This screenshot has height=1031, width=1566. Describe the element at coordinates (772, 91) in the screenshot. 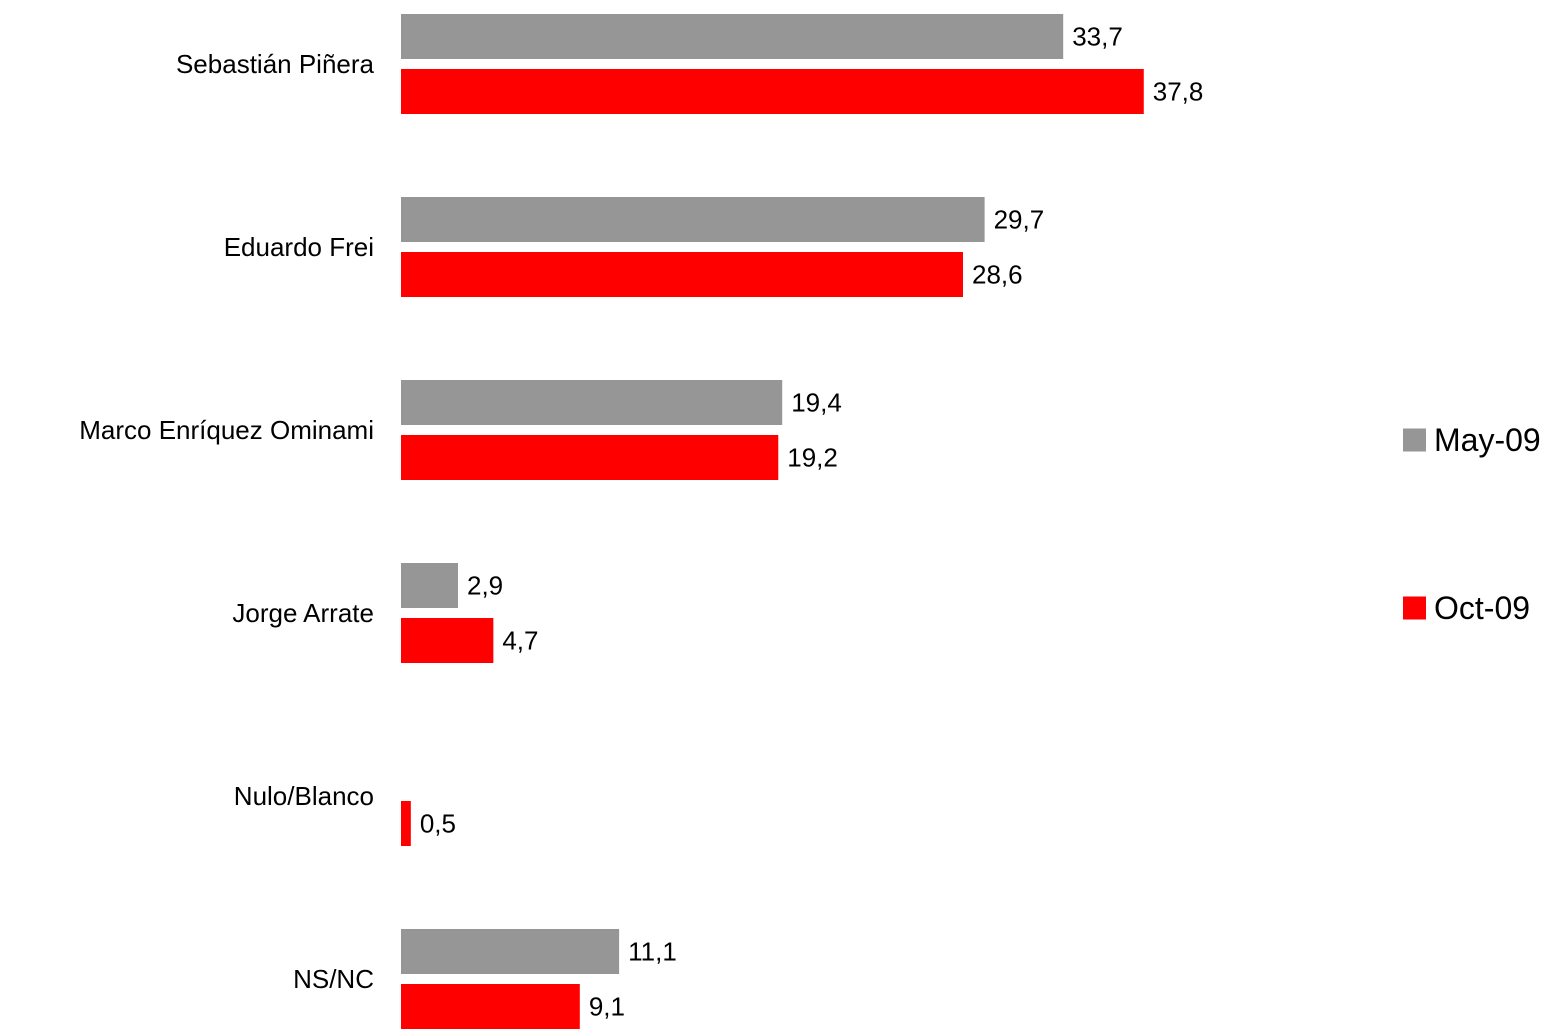

I see `bar-oct-09-sebastian-pinera` at that location.